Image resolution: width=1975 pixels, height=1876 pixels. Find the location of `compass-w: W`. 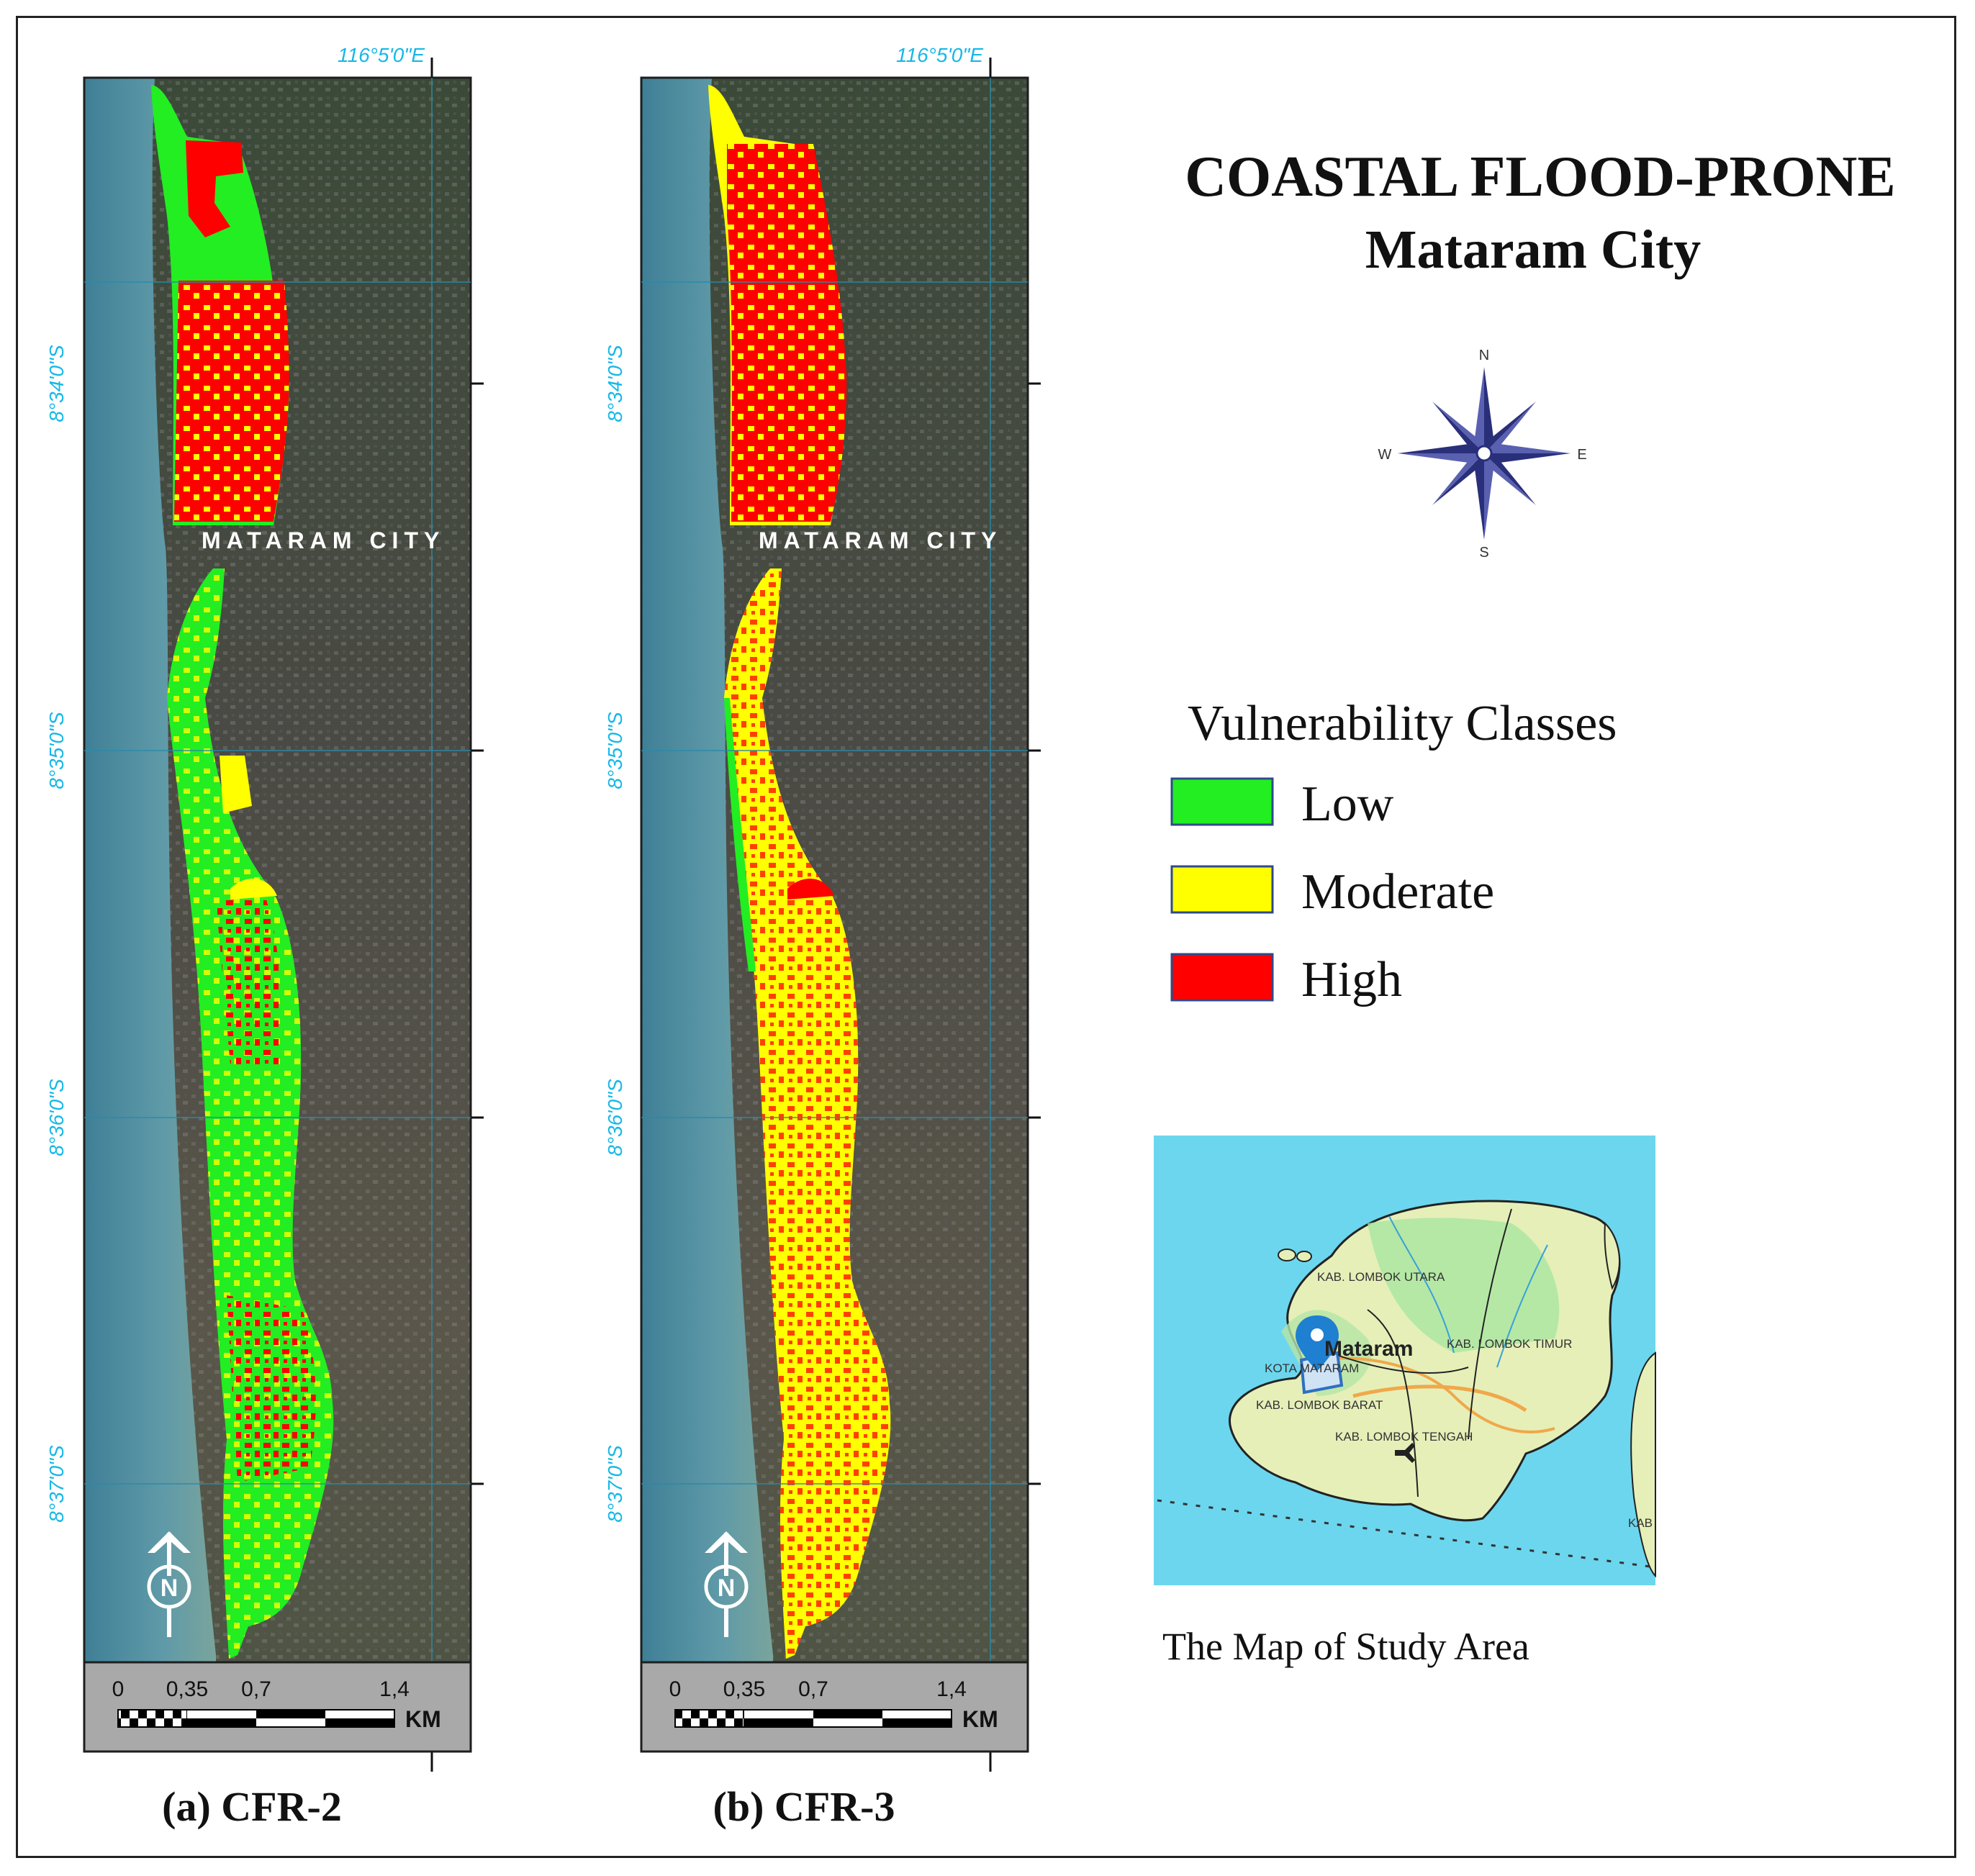

compass-w: W is located at coordinates (1385, 455).